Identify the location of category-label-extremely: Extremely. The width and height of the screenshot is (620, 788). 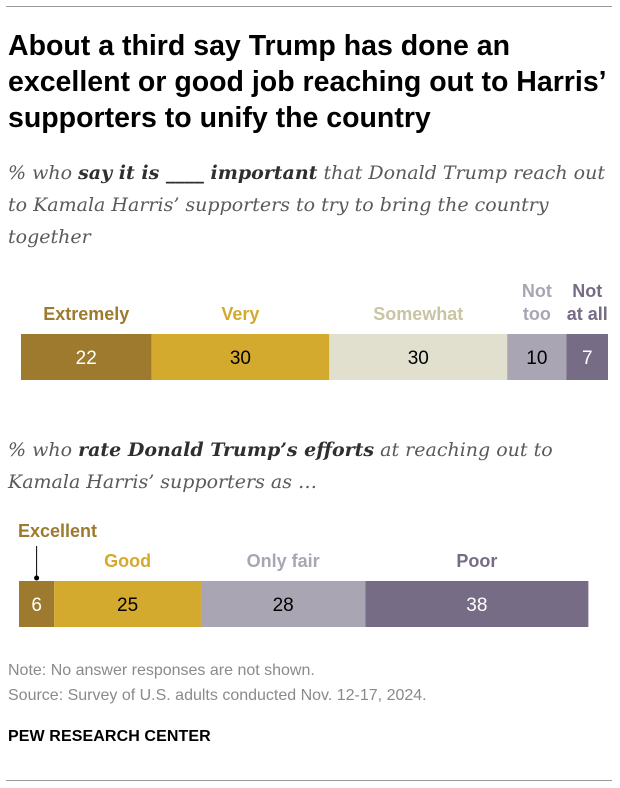
(86, 314).